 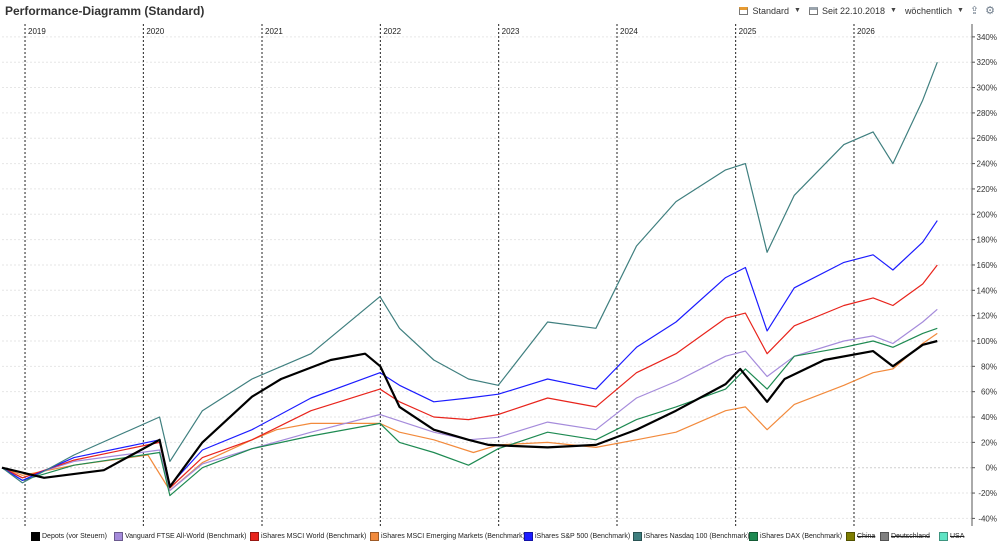 What do you see at coordinates (866, 536) in the screenshot?
I see `legend-label: China` at bounding box center [866, 536].